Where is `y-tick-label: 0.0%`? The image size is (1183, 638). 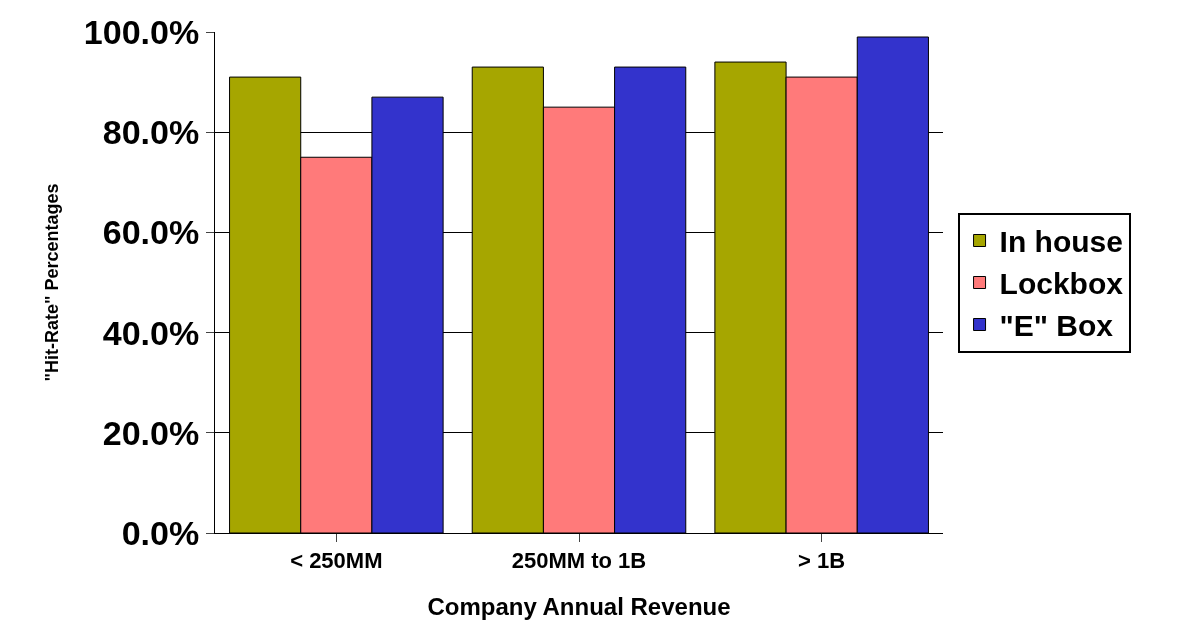 y-tick-label: 0.0% is located at coordinates (160, 532).